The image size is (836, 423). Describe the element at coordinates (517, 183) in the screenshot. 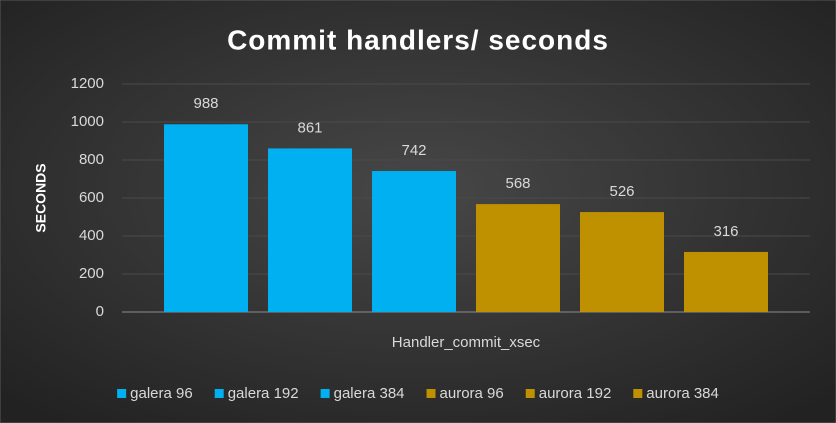

I see `data-label: 568` at that location.